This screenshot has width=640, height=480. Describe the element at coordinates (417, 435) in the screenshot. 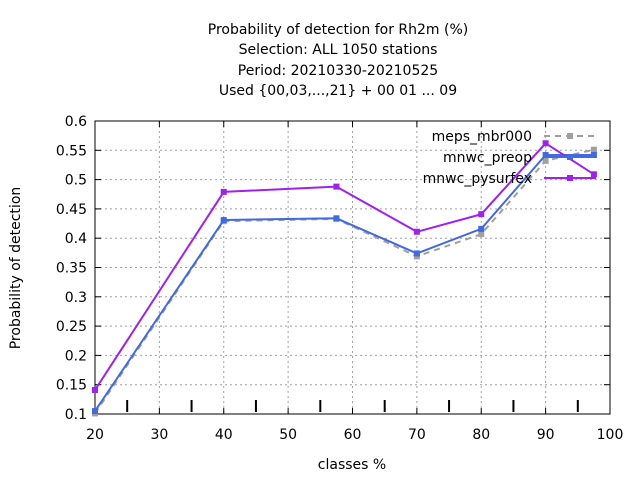

I see `x-tick-label: 70` at that location.